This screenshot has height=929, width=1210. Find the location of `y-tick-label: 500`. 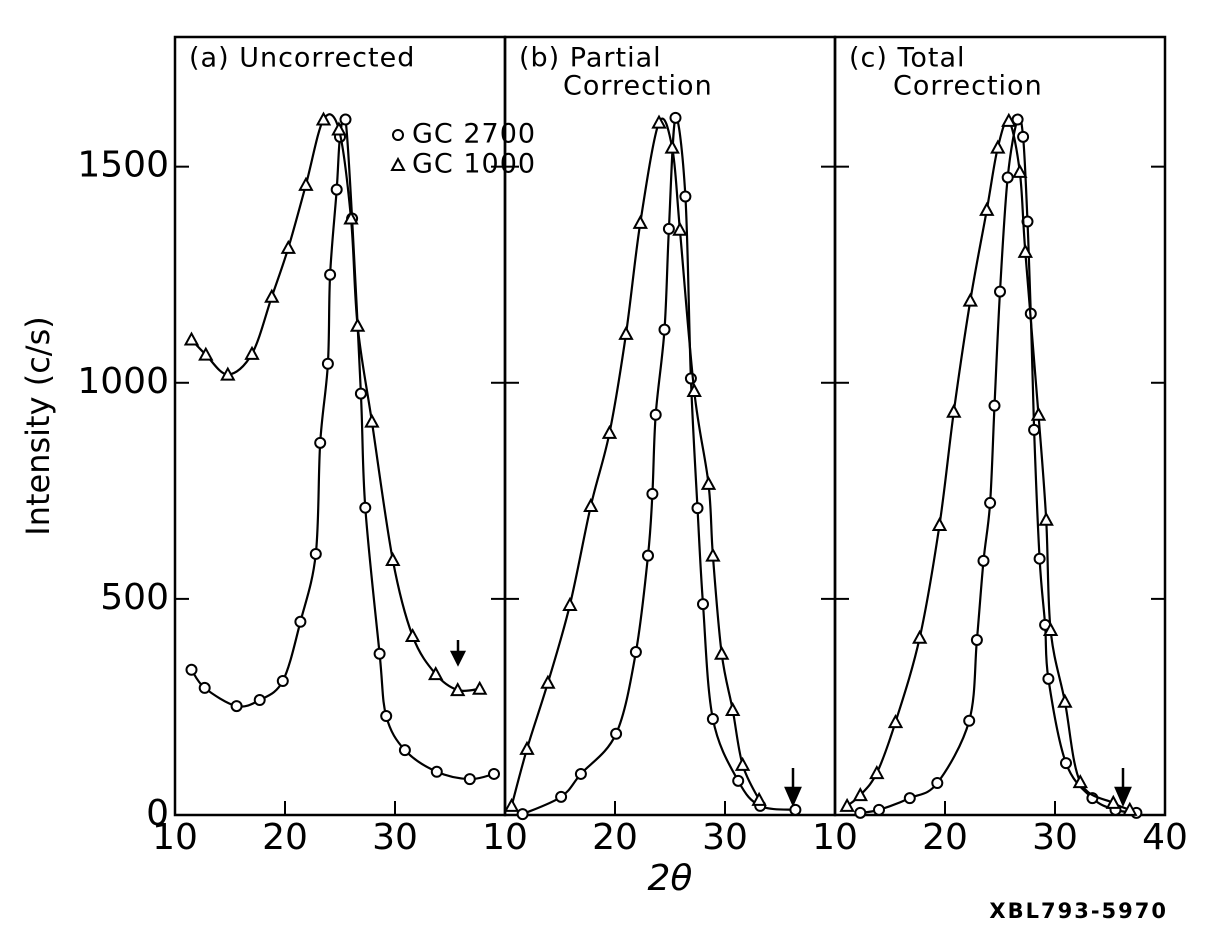

y-tick-label: 500 is located at coordinates (134, 597).